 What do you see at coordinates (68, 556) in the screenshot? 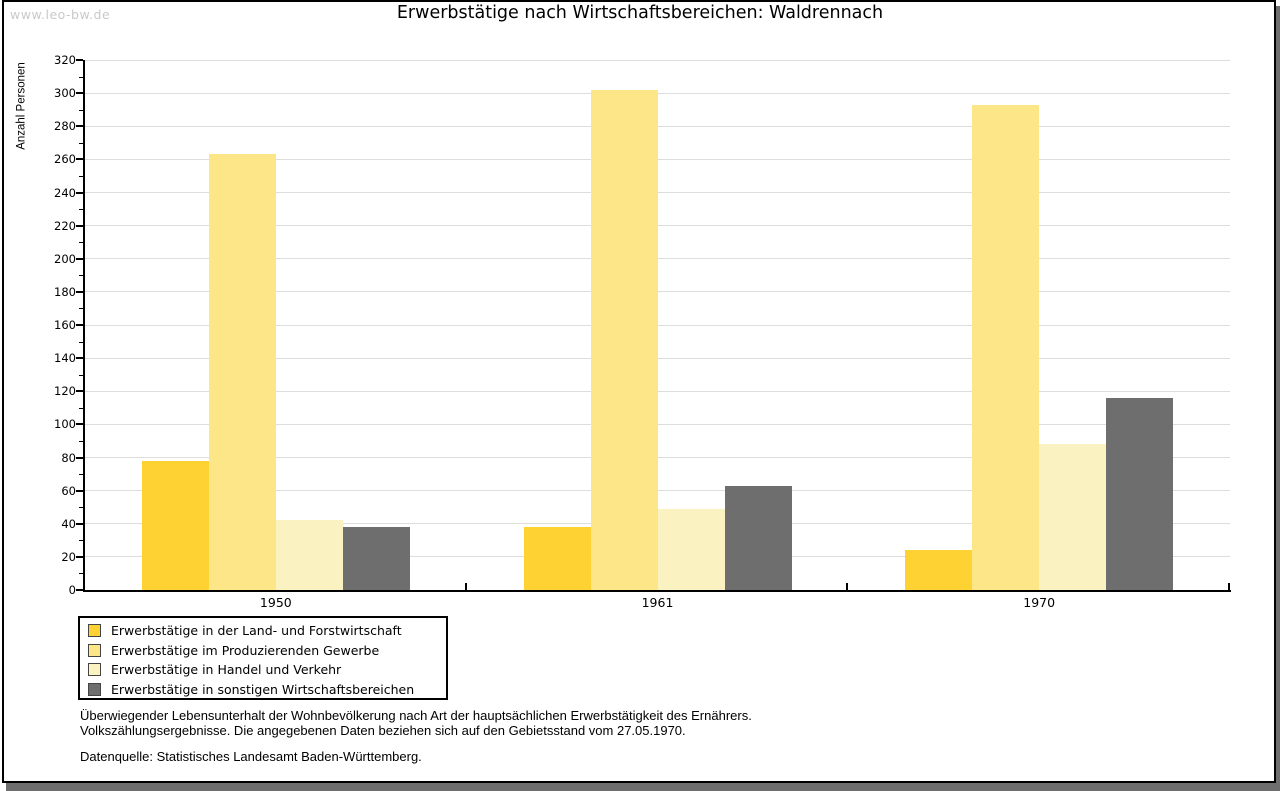
I see `y-tick-label: 20` at bounding box center [68, 556].